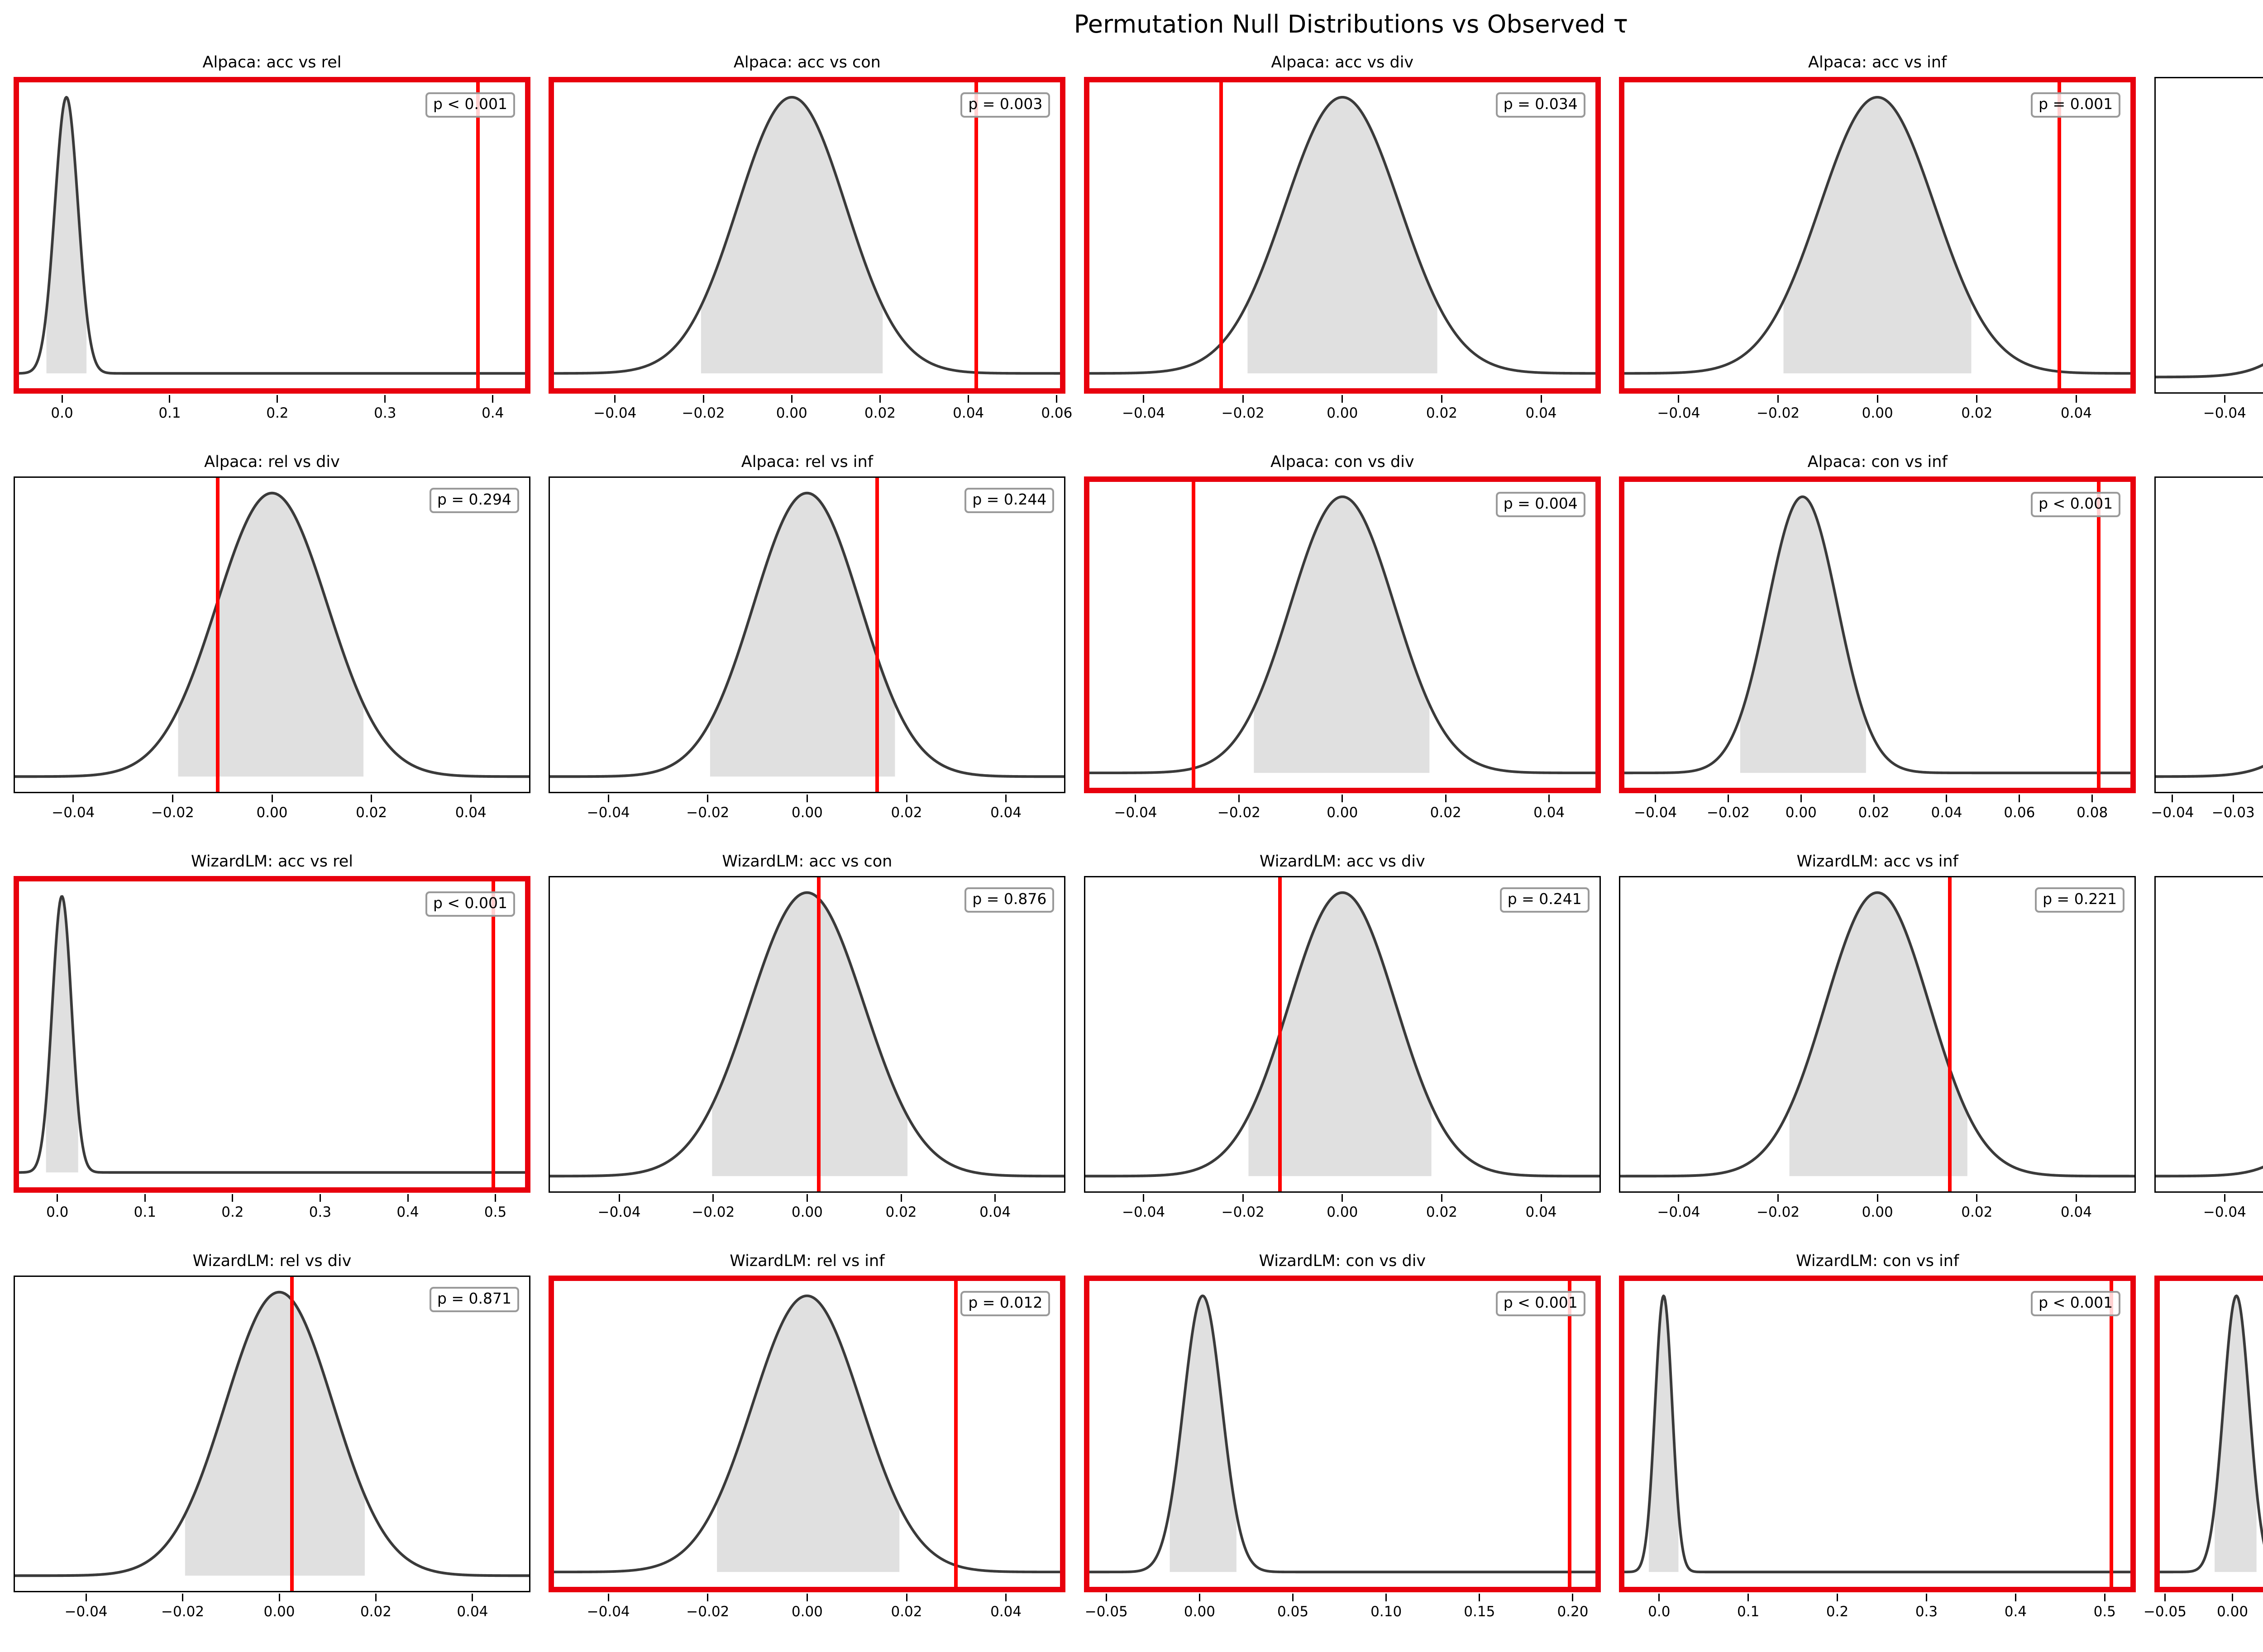 The image size is (2263, 1652). I want to click on x-axis-tick-label: 0.06, so click(1057, 413).